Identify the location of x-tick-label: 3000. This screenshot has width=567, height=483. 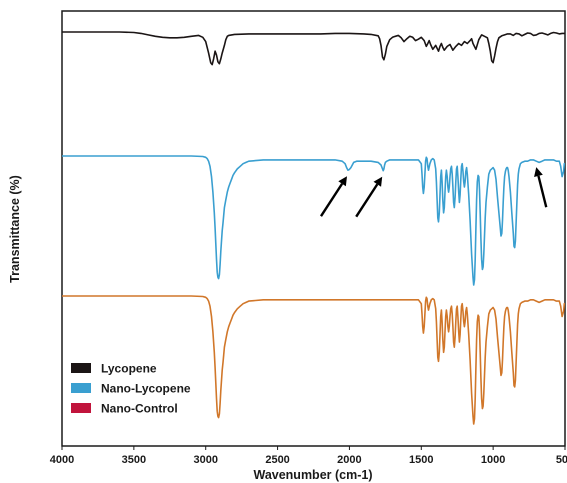
(205, 460).